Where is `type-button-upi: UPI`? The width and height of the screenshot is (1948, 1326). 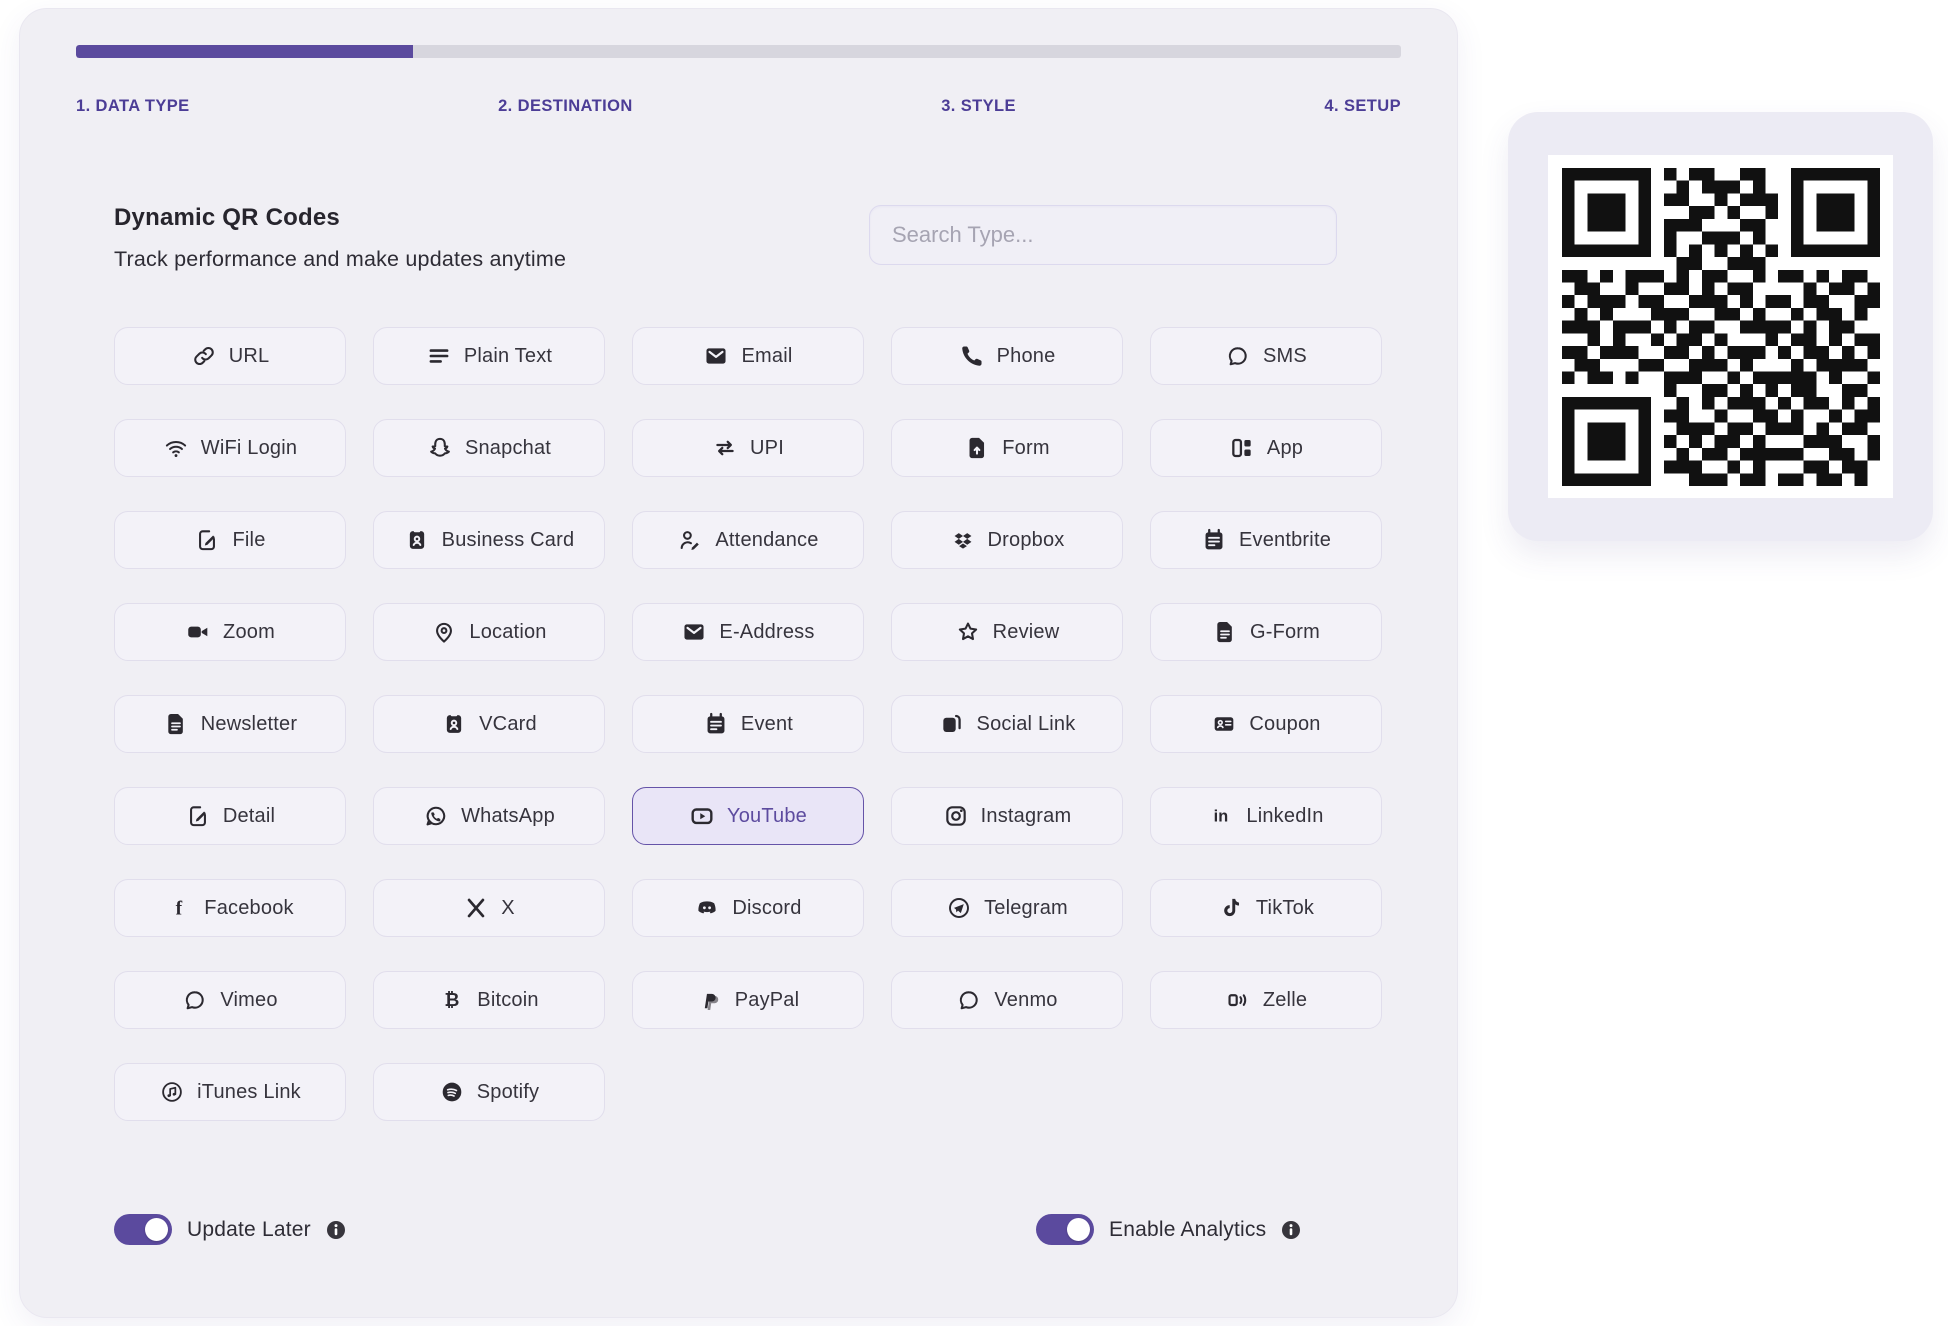
type-button-upi: UPI is located at coordinates (748, 448).